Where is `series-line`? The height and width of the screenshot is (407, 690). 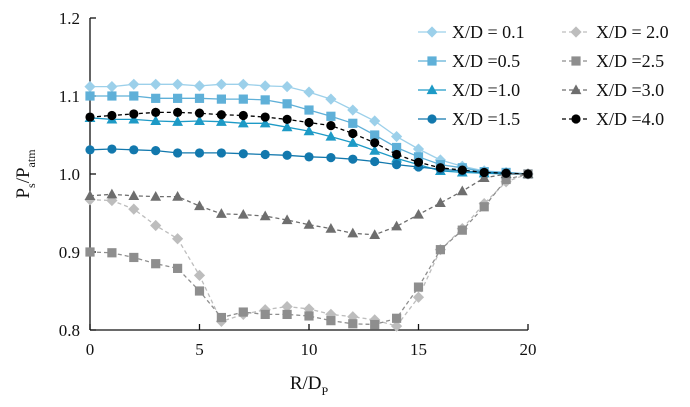 series-line is located at coordinates (308, 204).